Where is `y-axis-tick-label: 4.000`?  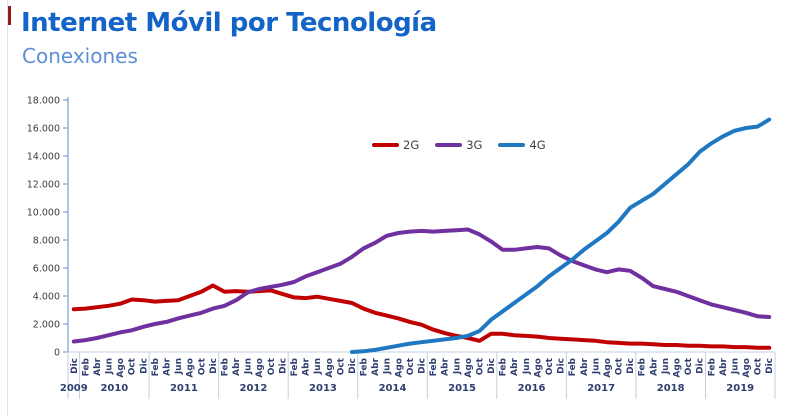
y-axis-tick-label: 4.000 is located at coordinates (46, 297).